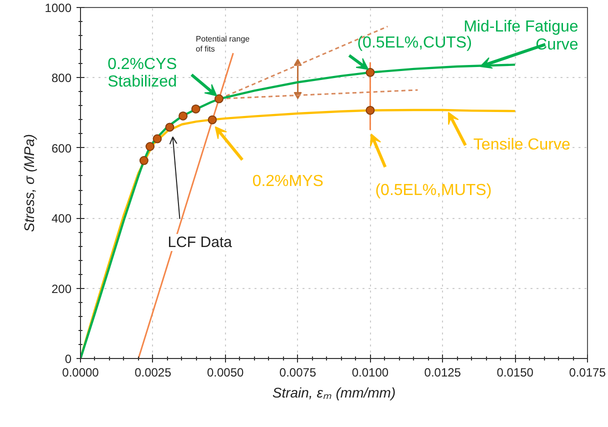 This screenshot has height=427, width=608. I want to click on y-axis-title: Stress, σ (MPa), so click(28, 183).